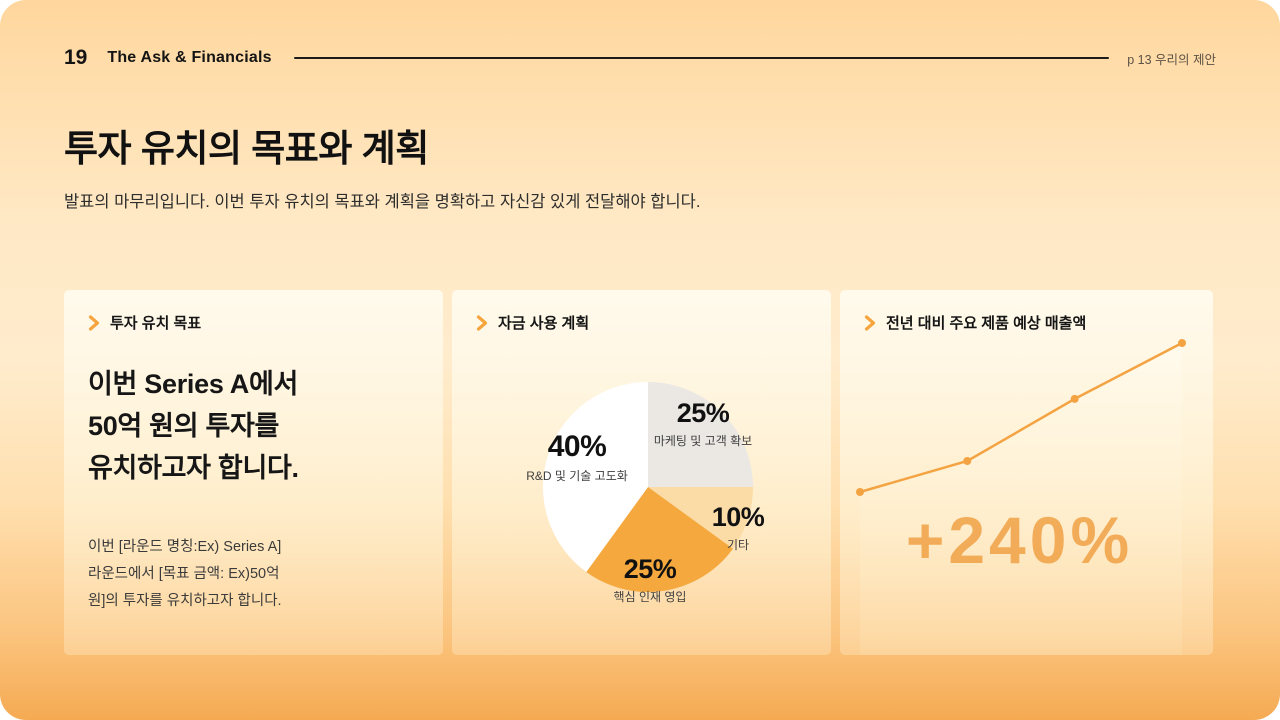 Image resolution: width=1280 pixels, height=720 pixels. What do you see at coordinates (193, 467) in the screenshot?
I see `goal-statement-line: 유치하고자 합니다.` at bounding box center [193, 467].